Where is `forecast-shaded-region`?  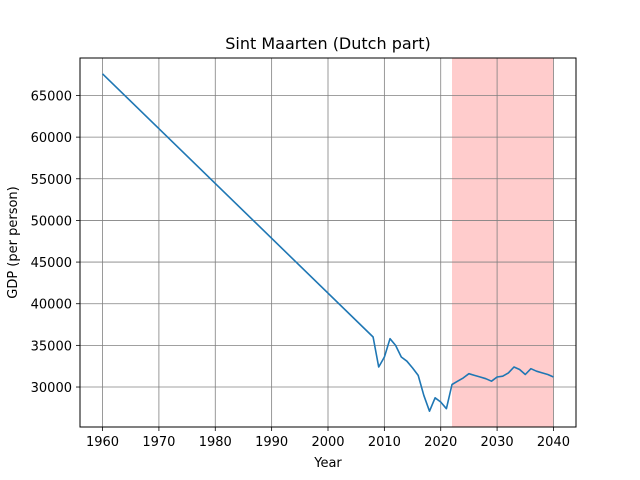
forecast-shaded-region is located at coordinates (503, 242).